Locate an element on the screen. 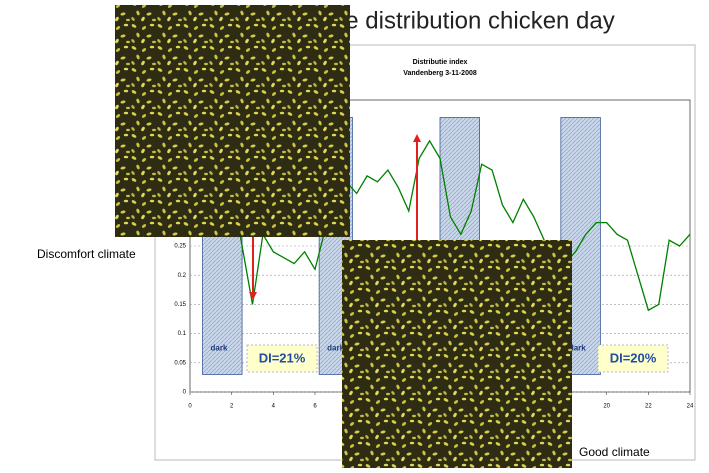 The width and height of the screenshot is (709, 473). x-tick-label: 20 is located at coordinates (606, 407).